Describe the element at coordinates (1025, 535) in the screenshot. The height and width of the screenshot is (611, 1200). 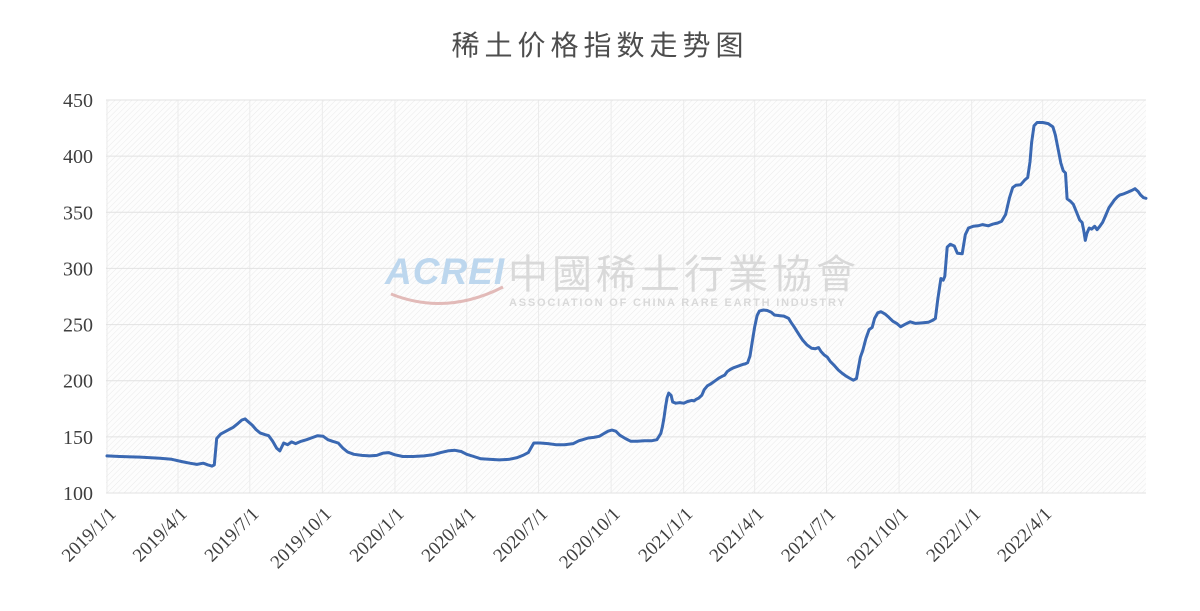
I see `x-axis-tick-label: 2022/4/1` at that location.